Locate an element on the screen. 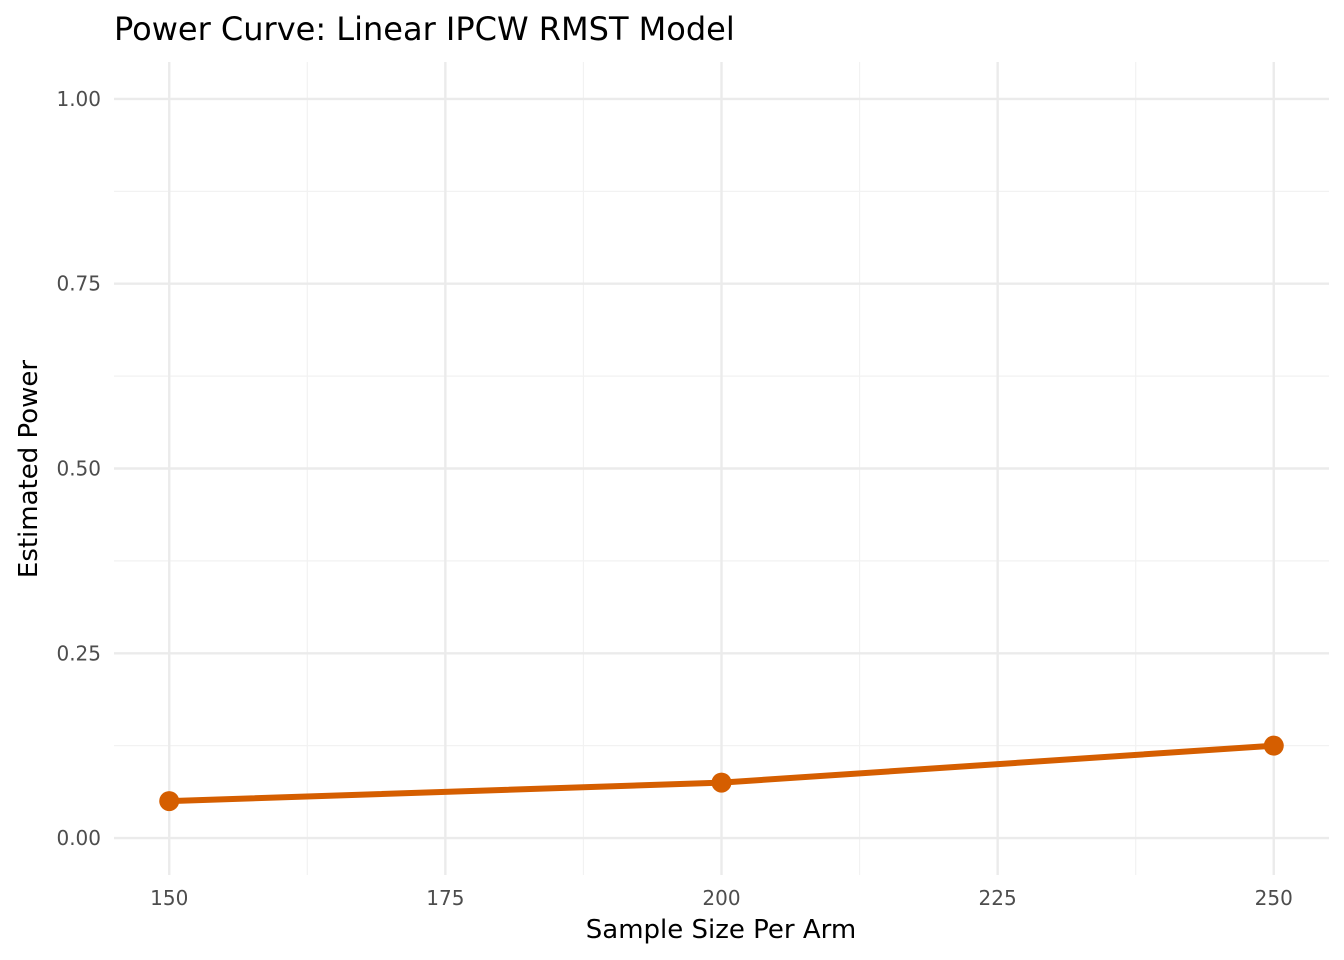 Image resolution: width=1344 pixels, height=960 pixels. x-axis-title: Sample Size Per Arm is located at coordinates (721, 930).